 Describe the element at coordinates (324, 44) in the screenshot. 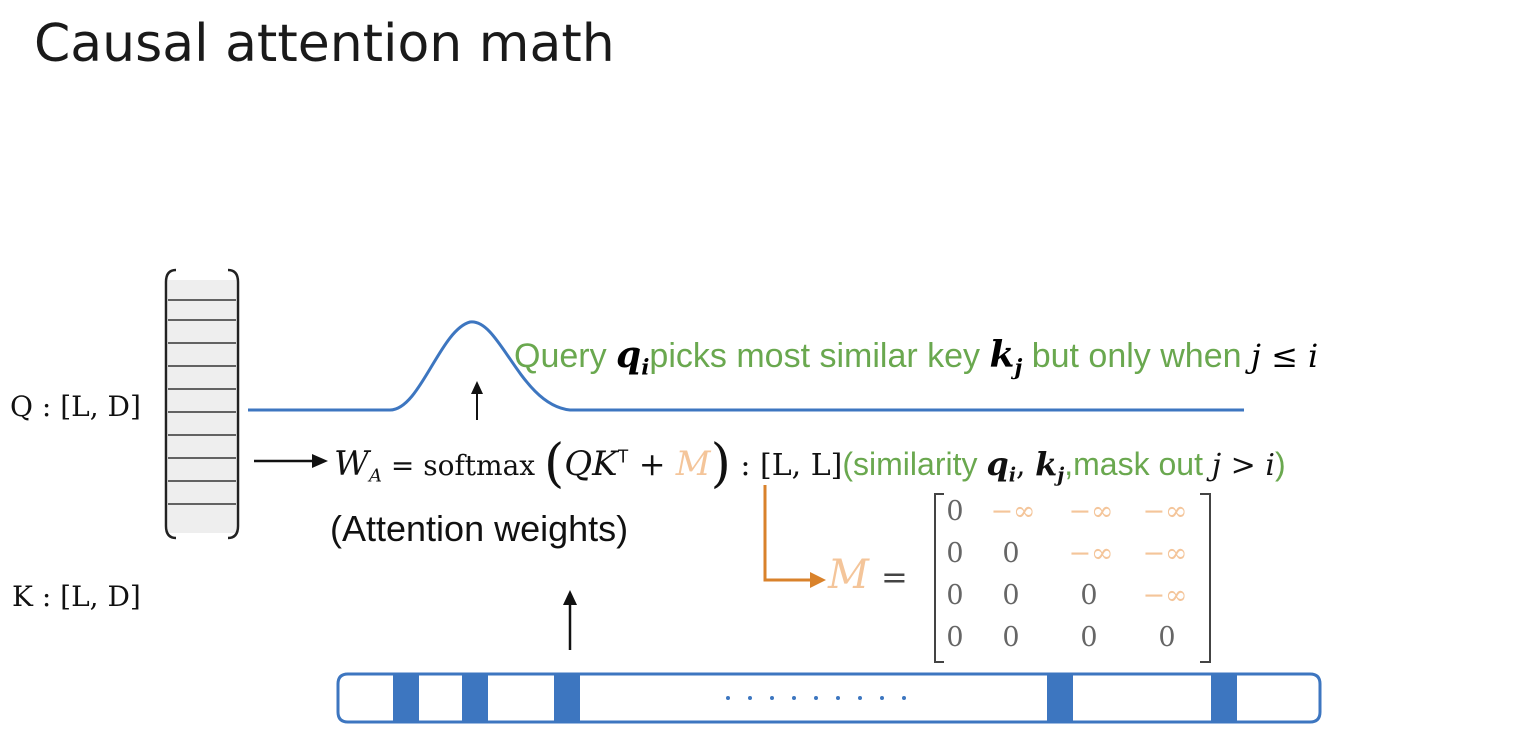

I see `page-title: Causal attention math` at that location.